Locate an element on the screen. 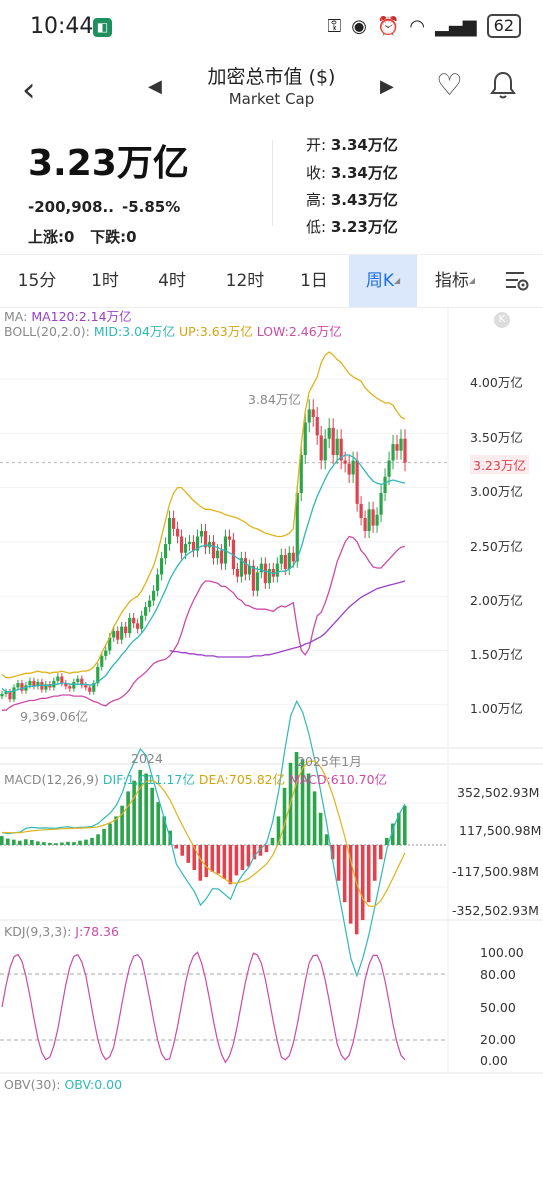 This screenshot has width=543, height=1200. tab-1d: 1日 is located at coordinates (314, 281).